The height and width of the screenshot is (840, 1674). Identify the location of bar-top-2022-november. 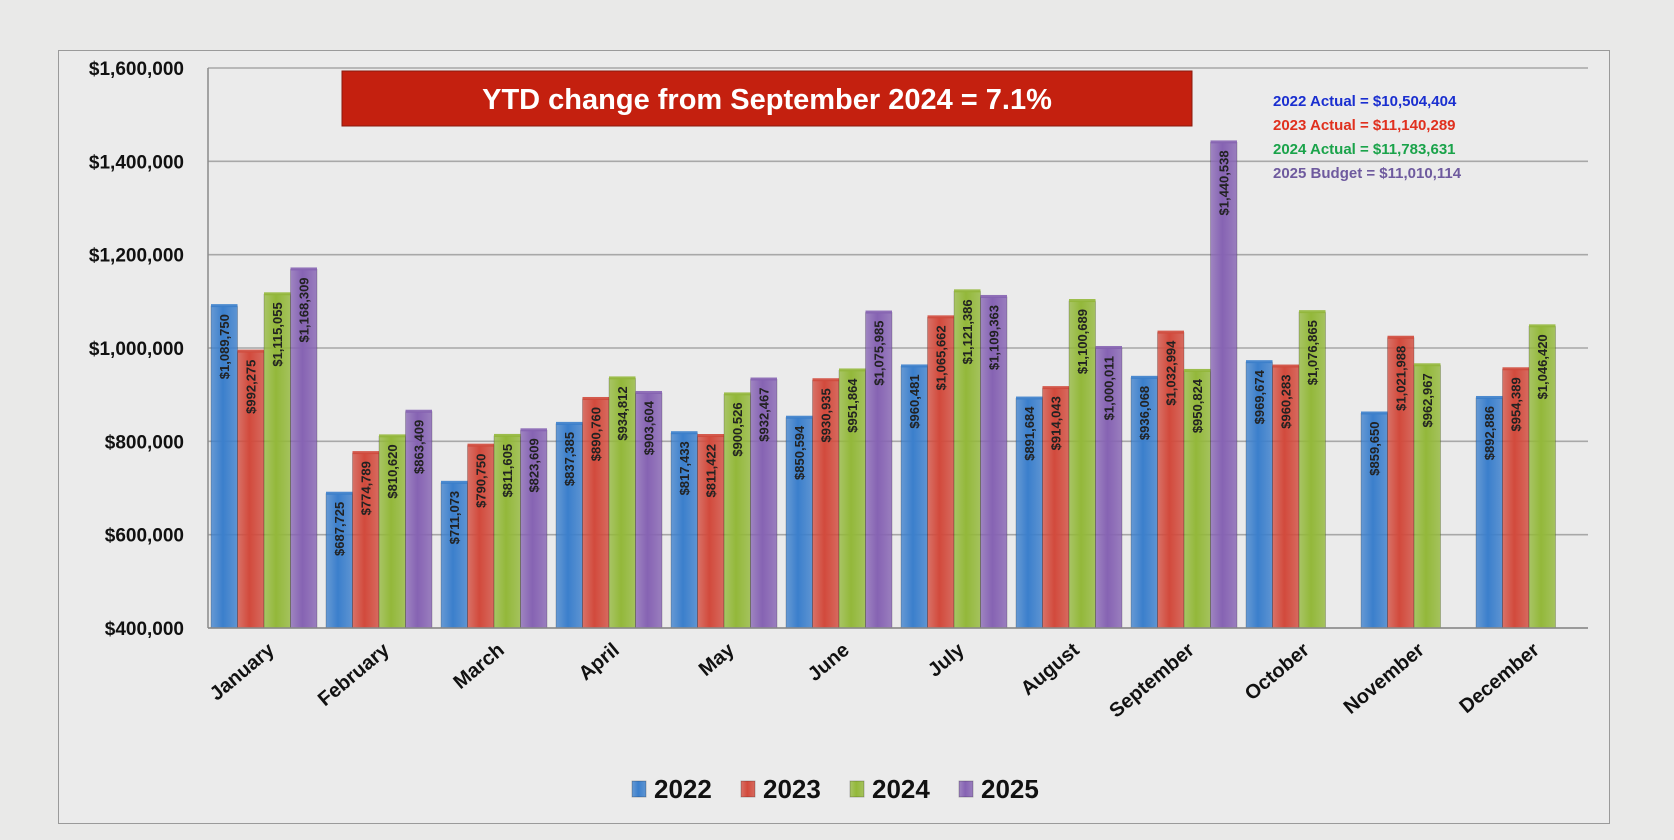
(1374, 413).